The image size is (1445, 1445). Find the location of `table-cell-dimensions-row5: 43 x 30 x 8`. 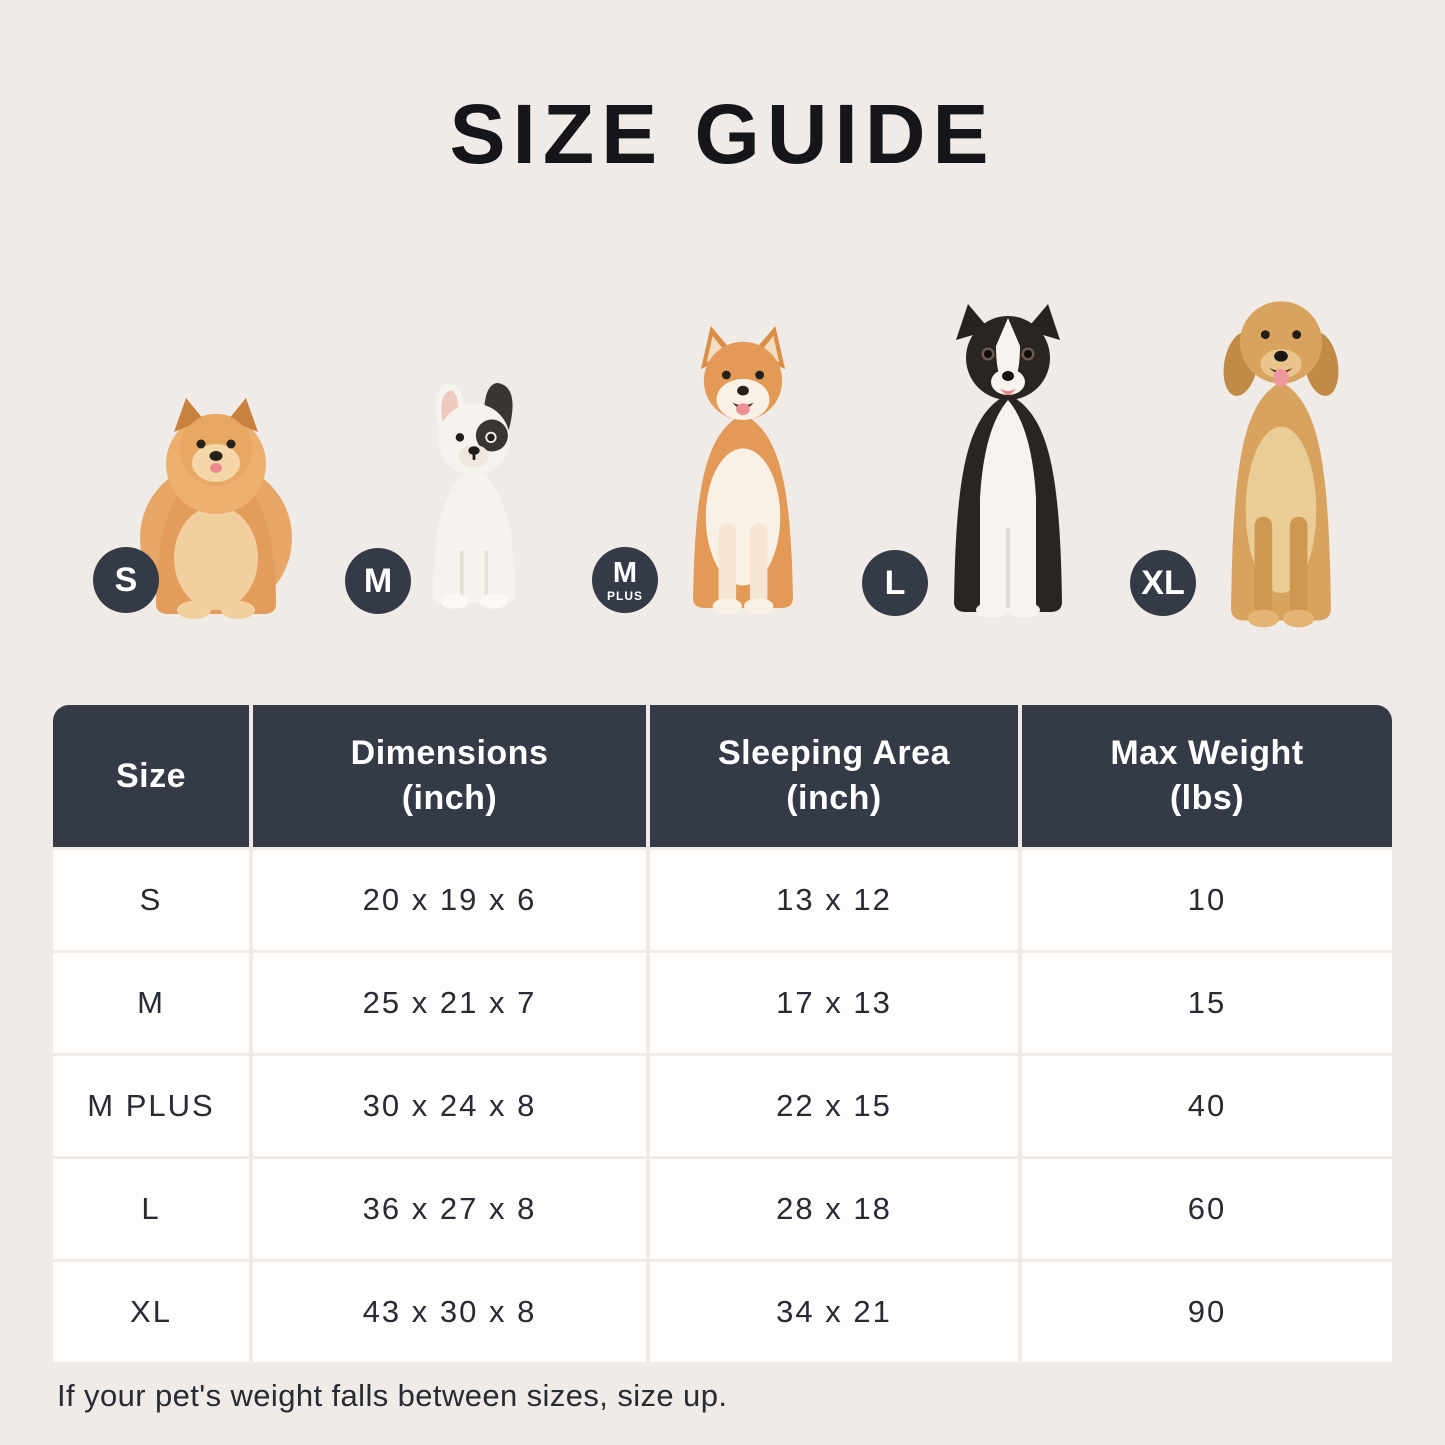

table-cell-dimensions-row5: 43 x 30 x 8 is located at coordinates (449, 1312).